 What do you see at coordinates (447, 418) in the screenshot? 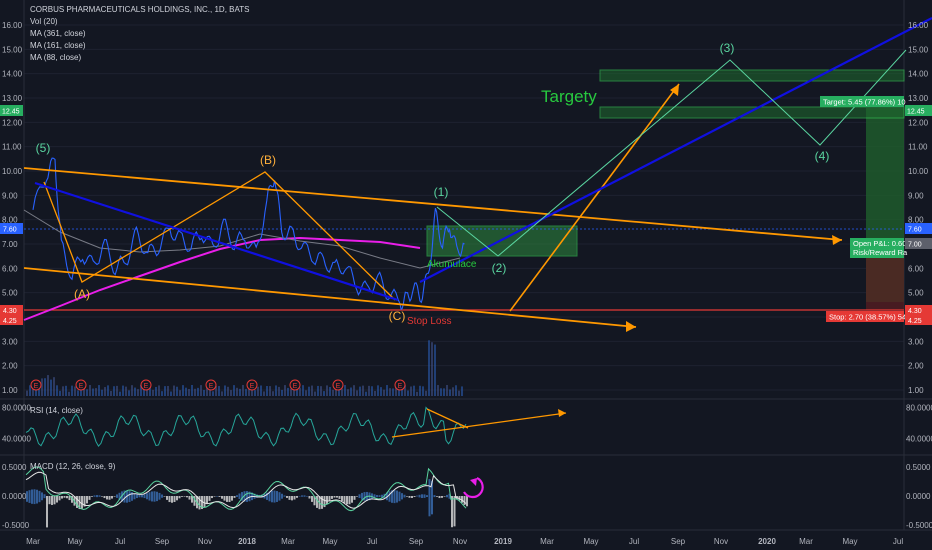
I see `rsi-divergence-line` at bounding box center [447, 418].